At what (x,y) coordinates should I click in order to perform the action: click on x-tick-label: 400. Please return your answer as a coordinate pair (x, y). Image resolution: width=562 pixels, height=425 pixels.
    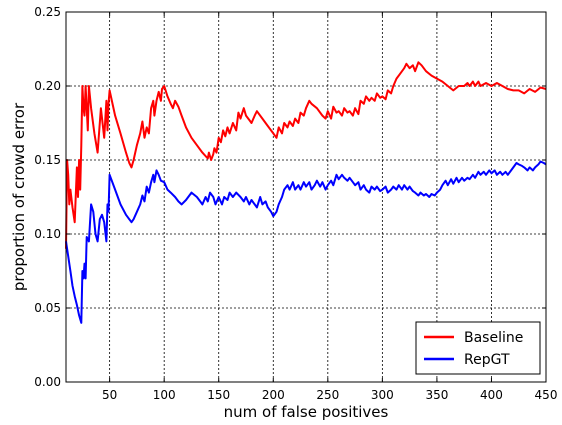
    Looking at the image, I should click on (491, 395).